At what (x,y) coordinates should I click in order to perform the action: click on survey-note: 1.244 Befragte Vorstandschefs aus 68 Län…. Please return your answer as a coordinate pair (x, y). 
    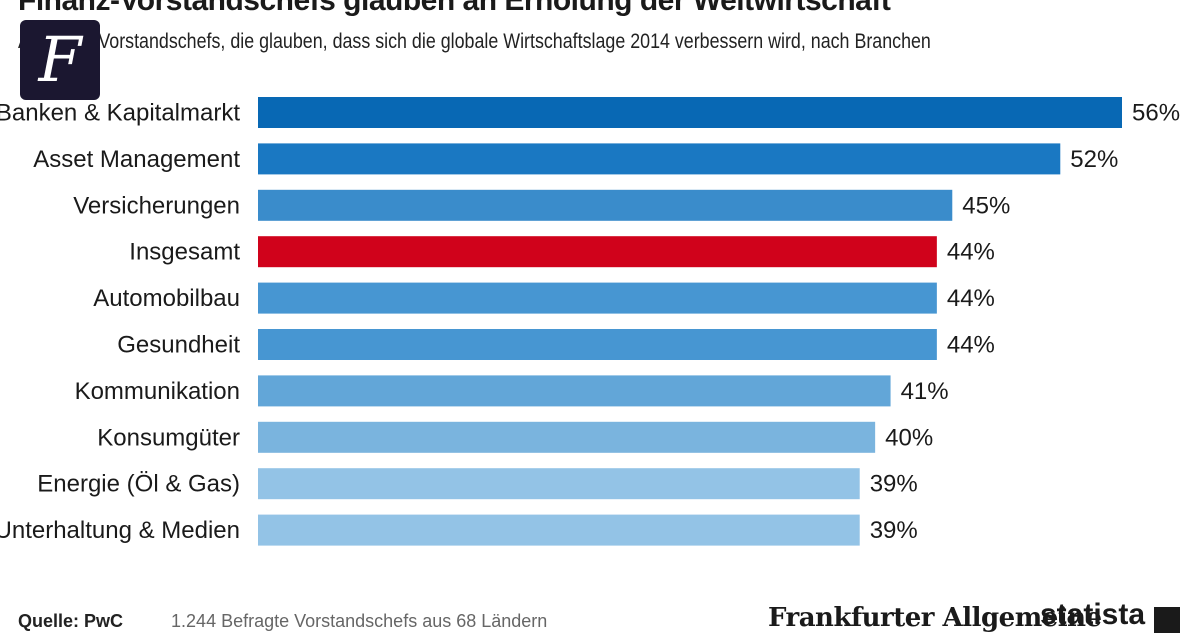
    Looking at the image, I should click on (359, 621).